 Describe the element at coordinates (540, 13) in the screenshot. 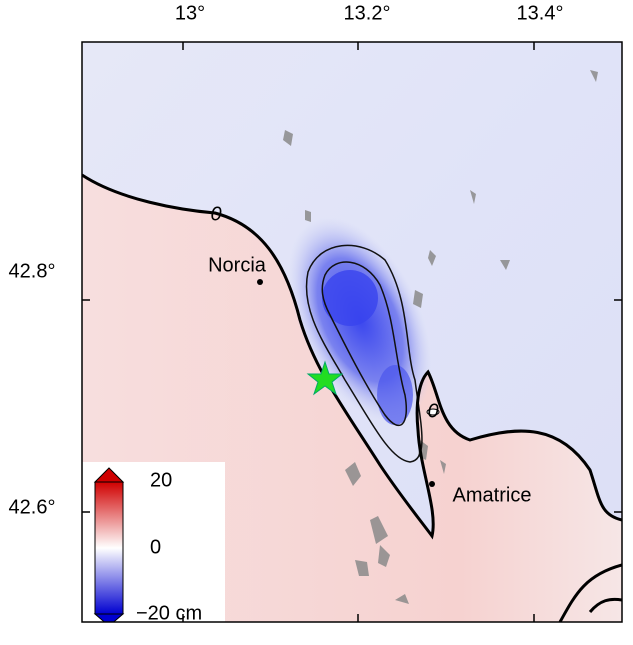

I see `x-tick-label: 13.4°` at that location.